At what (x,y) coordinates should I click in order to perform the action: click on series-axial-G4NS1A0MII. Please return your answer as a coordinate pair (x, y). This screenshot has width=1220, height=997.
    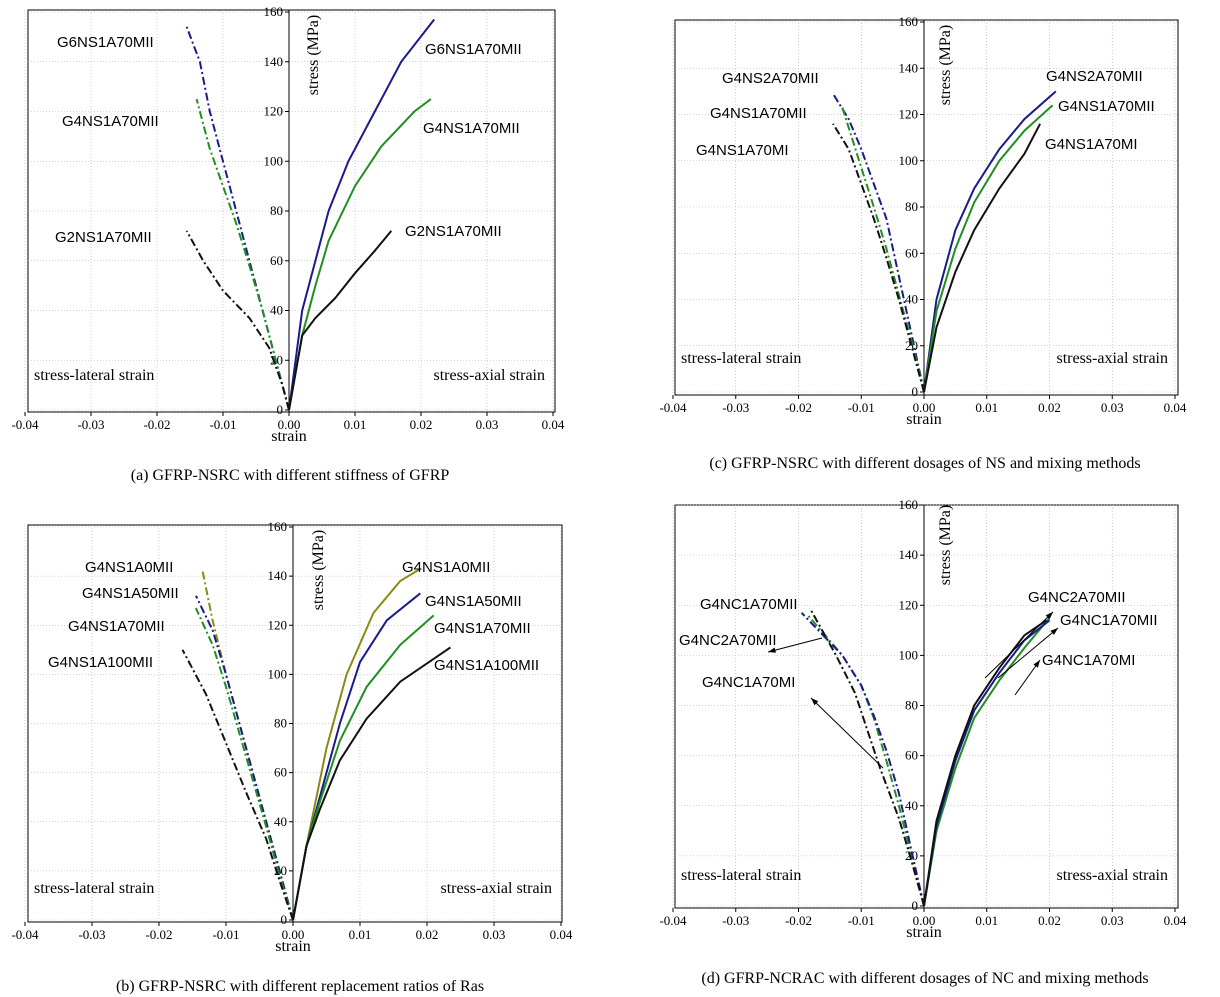
    Looking at the image, I should click on (356, 744).